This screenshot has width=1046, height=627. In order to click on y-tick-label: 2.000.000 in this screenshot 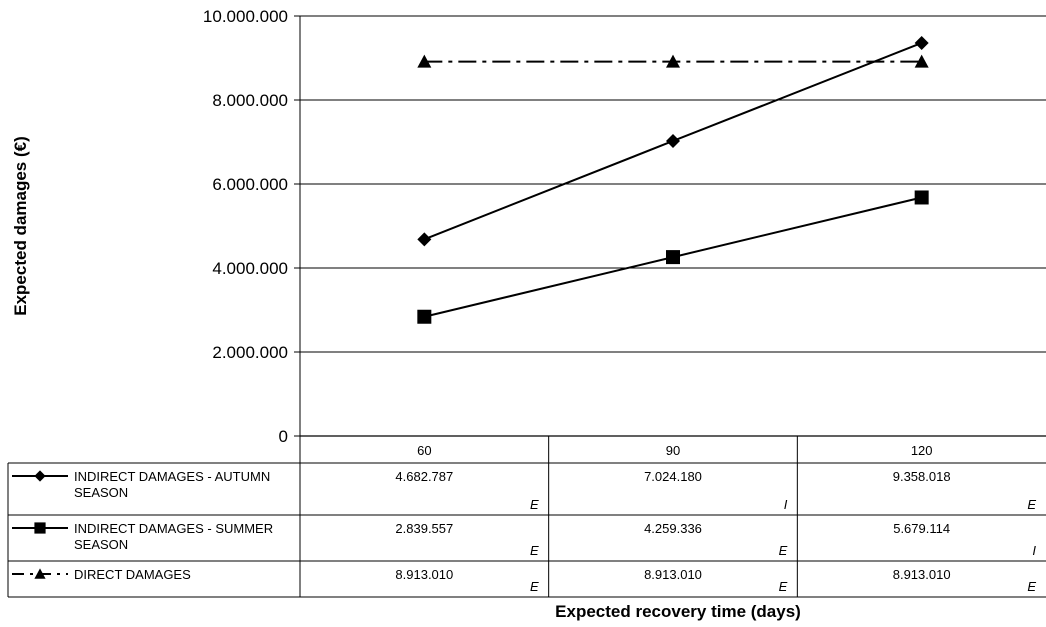, I will do `click(250, 352)`.